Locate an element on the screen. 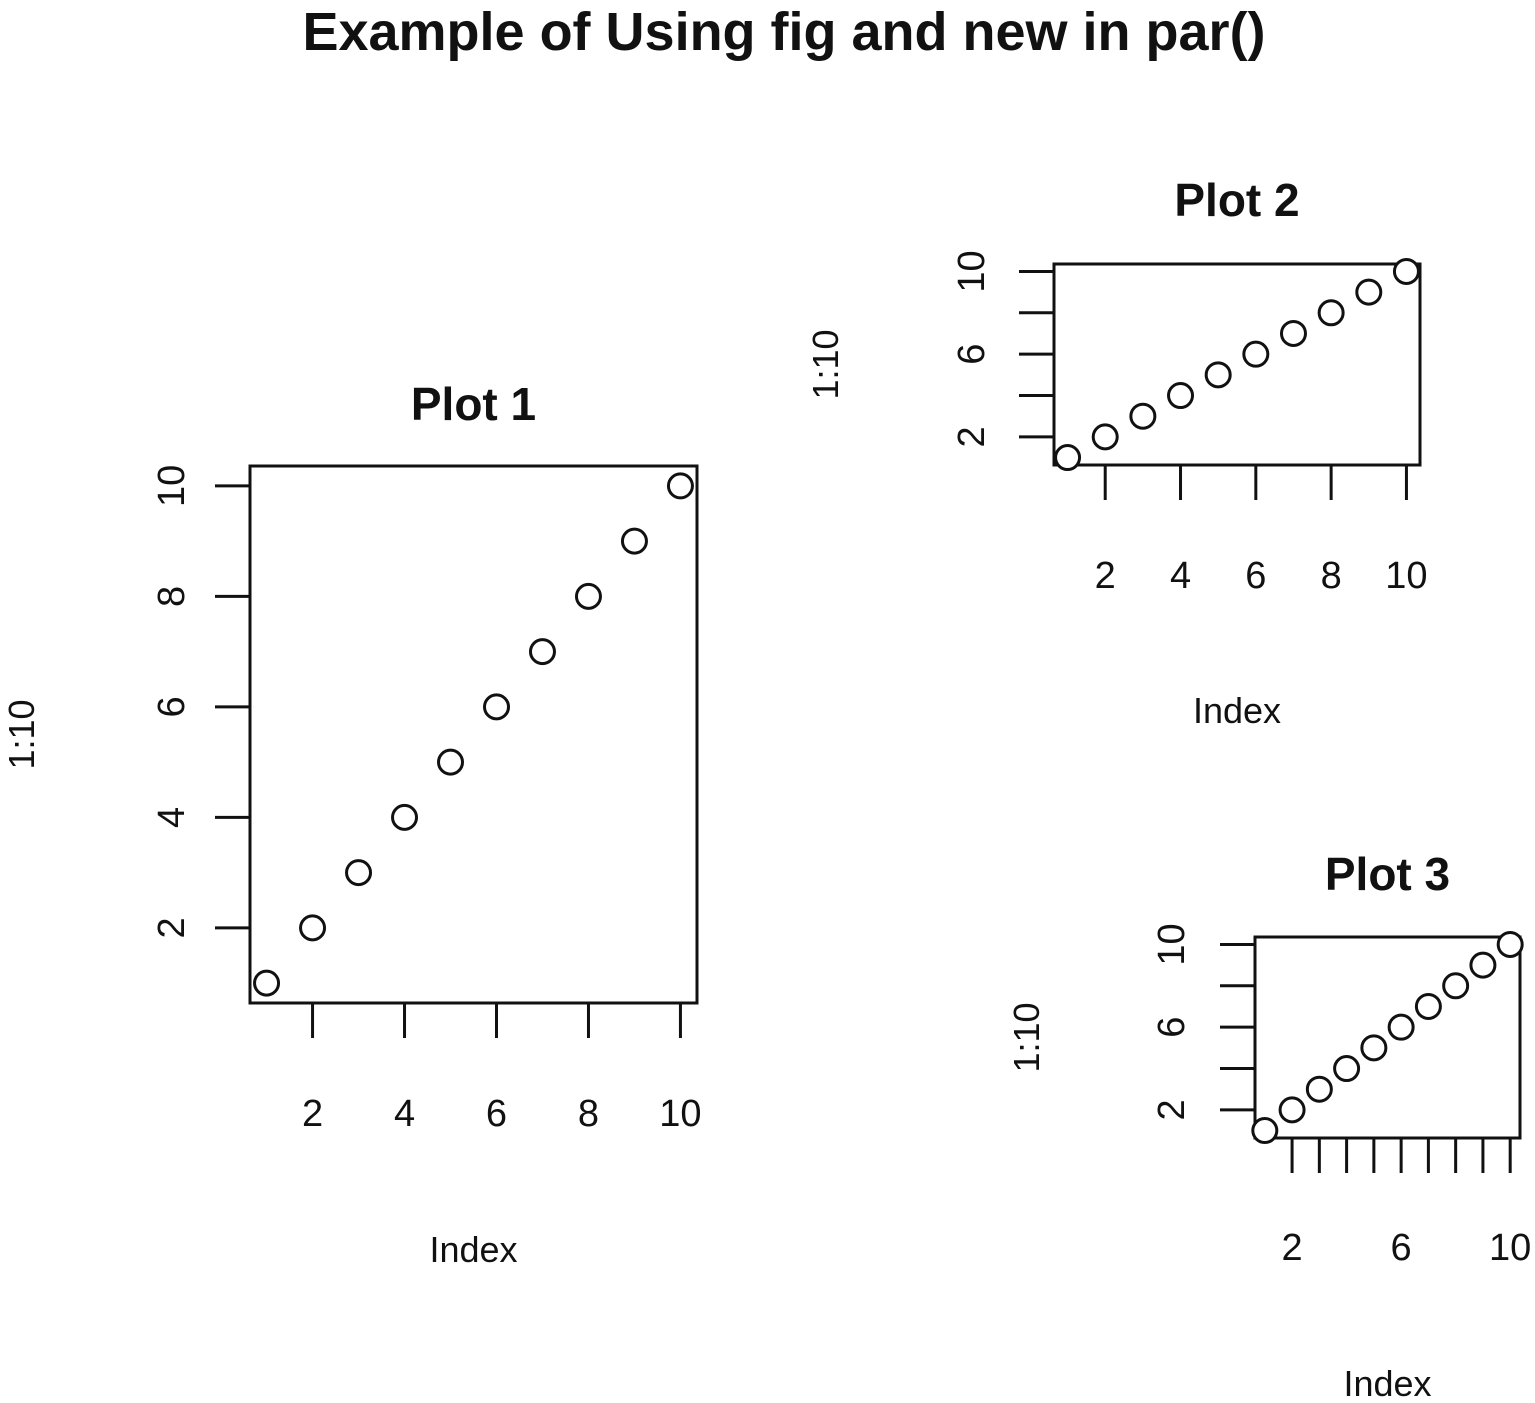  plot-3-y-tick-label: 6 is located at coordinates (1172, 1027).